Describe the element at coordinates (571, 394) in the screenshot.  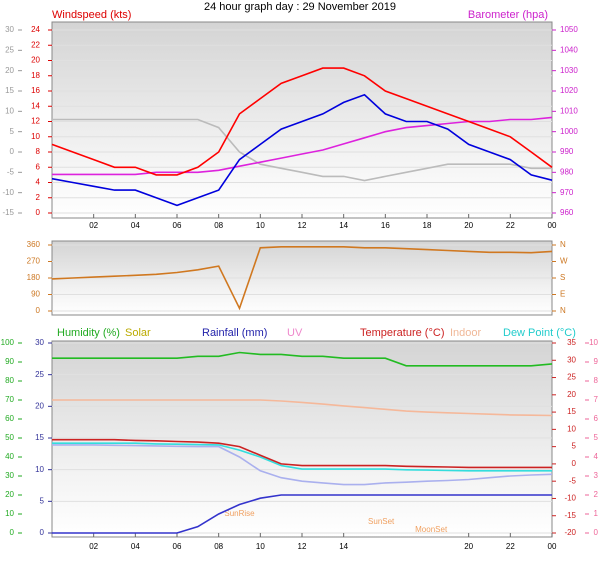
I see `y2-tick-label: 20` at that location.